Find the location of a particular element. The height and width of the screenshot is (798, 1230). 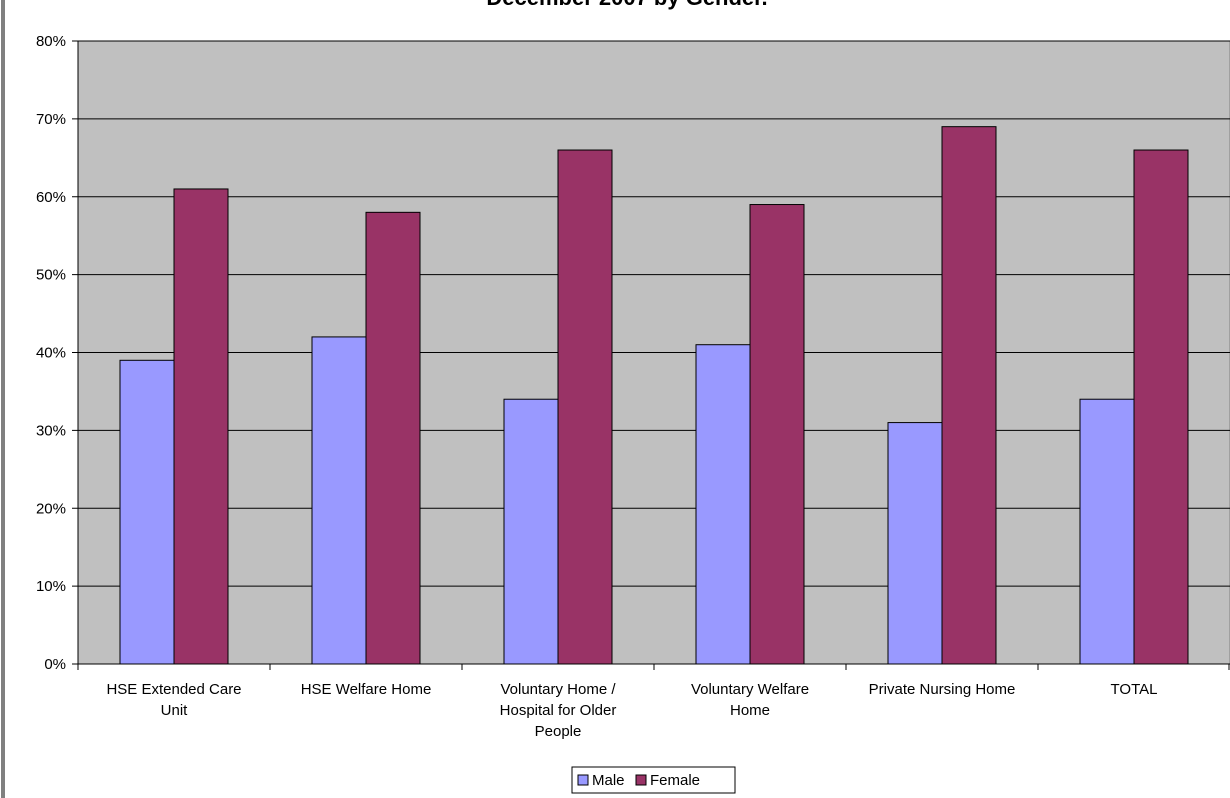

y-tick-label: 70% is located at coordinates (51, 119).